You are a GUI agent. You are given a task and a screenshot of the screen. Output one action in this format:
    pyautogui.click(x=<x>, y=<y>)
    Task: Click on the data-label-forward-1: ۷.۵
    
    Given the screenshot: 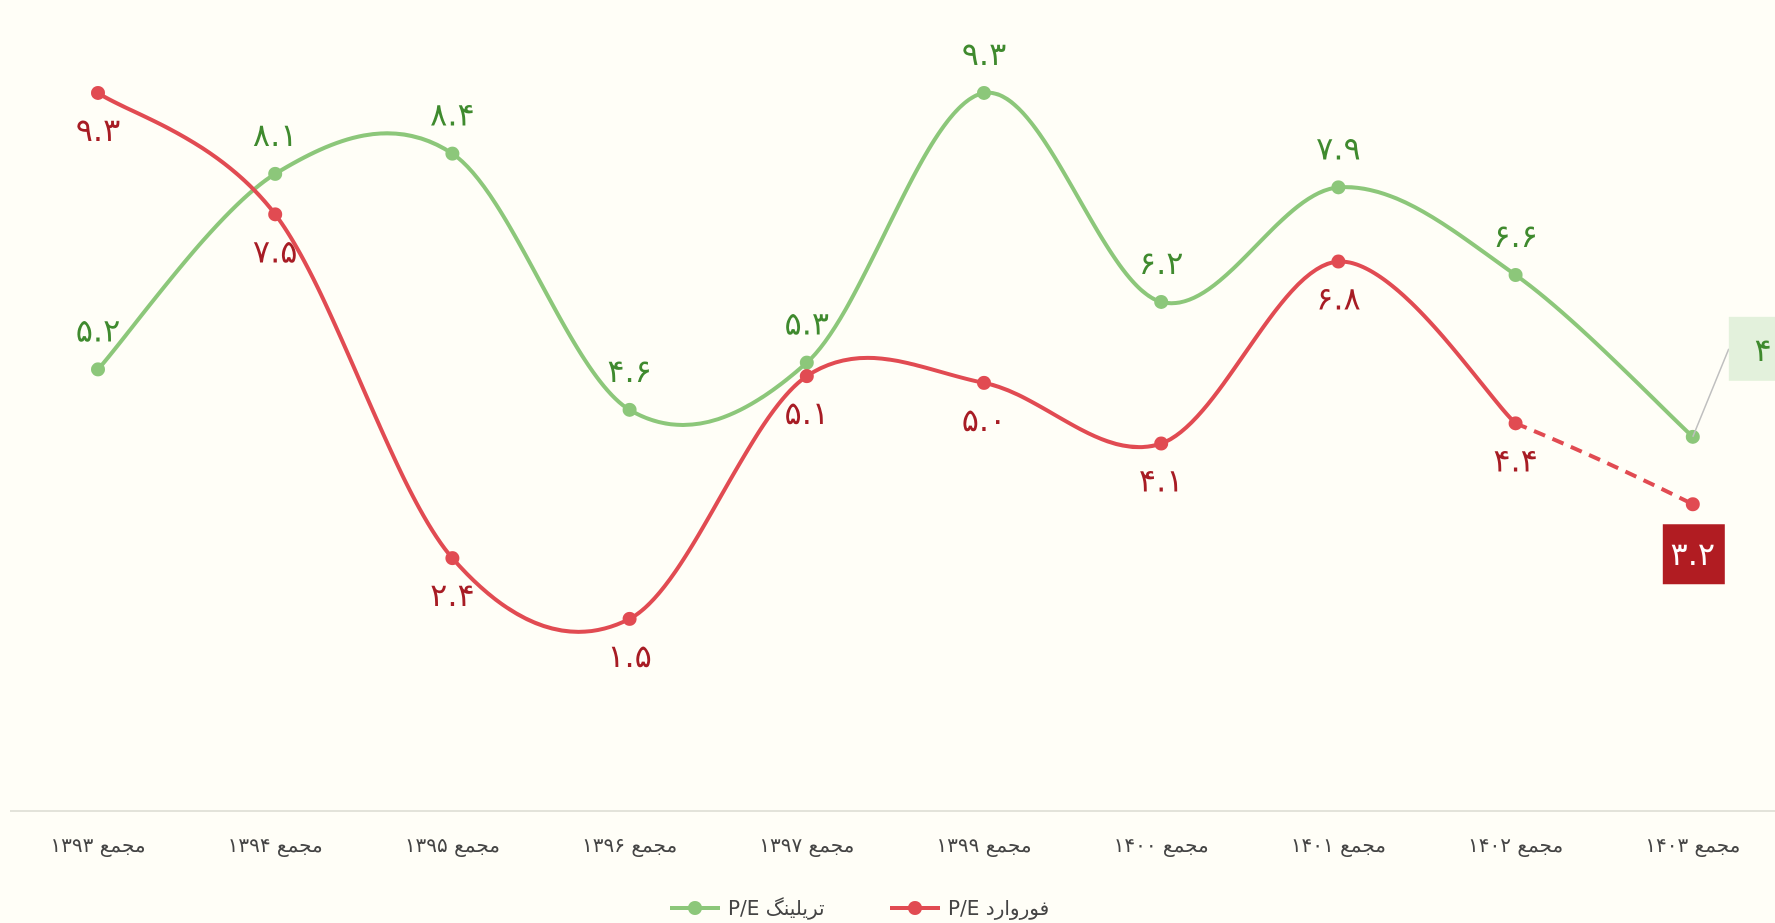 What is the action you would take?
    pyautogui.click(x=275, y=251)
    